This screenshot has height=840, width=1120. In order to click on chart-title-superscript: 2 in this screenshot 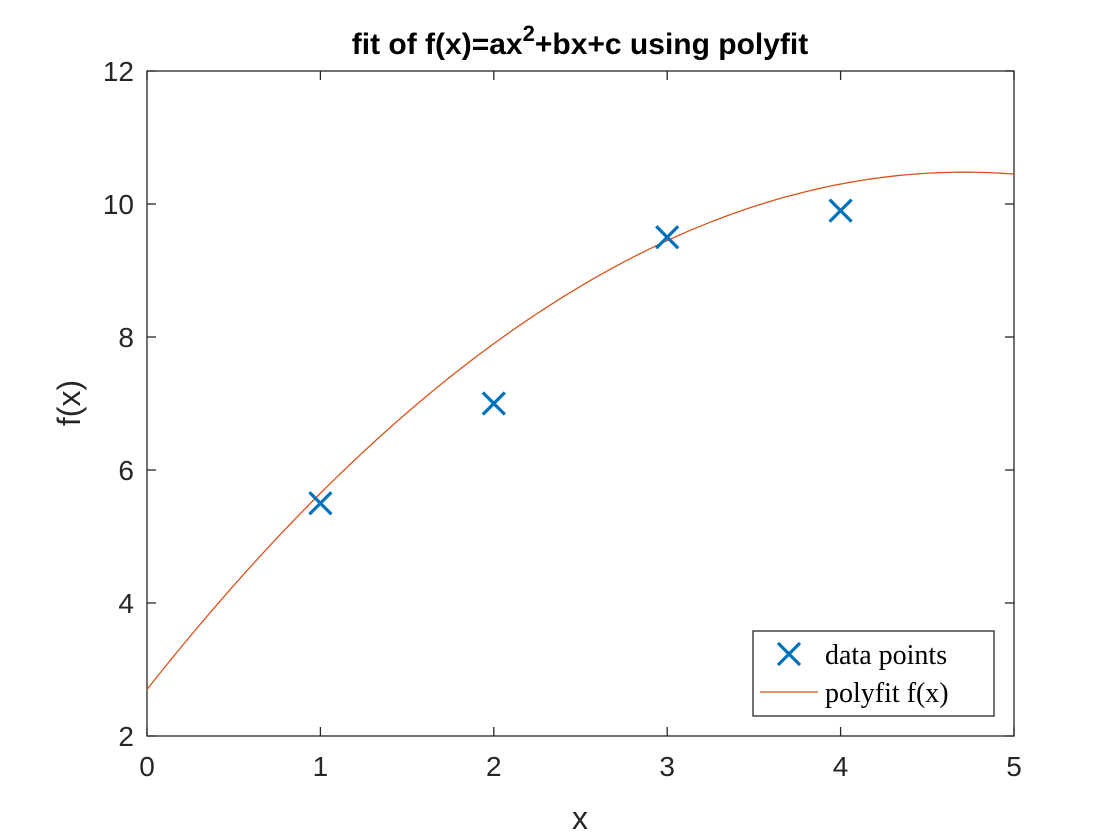, I will do `click(529, 33)`.